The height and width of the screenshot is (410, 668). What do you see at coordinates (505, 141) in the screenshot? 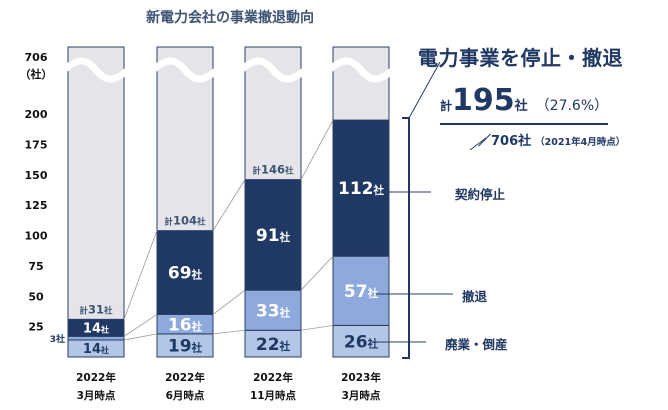
I see `base-value: ／706社` at bounding box center [505, 141].